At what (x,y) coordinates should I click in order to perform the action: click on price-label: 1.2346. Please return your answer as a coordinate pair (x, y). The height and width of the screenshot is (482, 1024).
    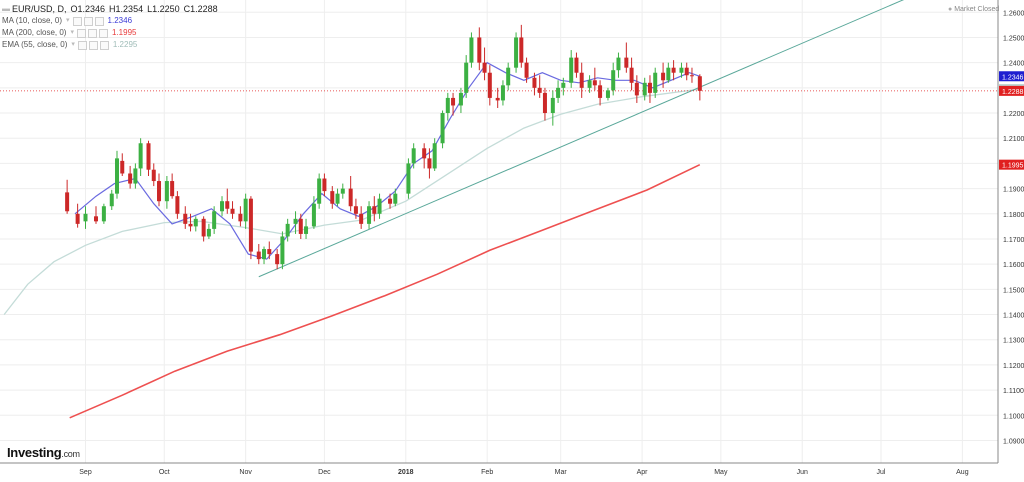
    Looking at the image, I should click on (1011, 76).